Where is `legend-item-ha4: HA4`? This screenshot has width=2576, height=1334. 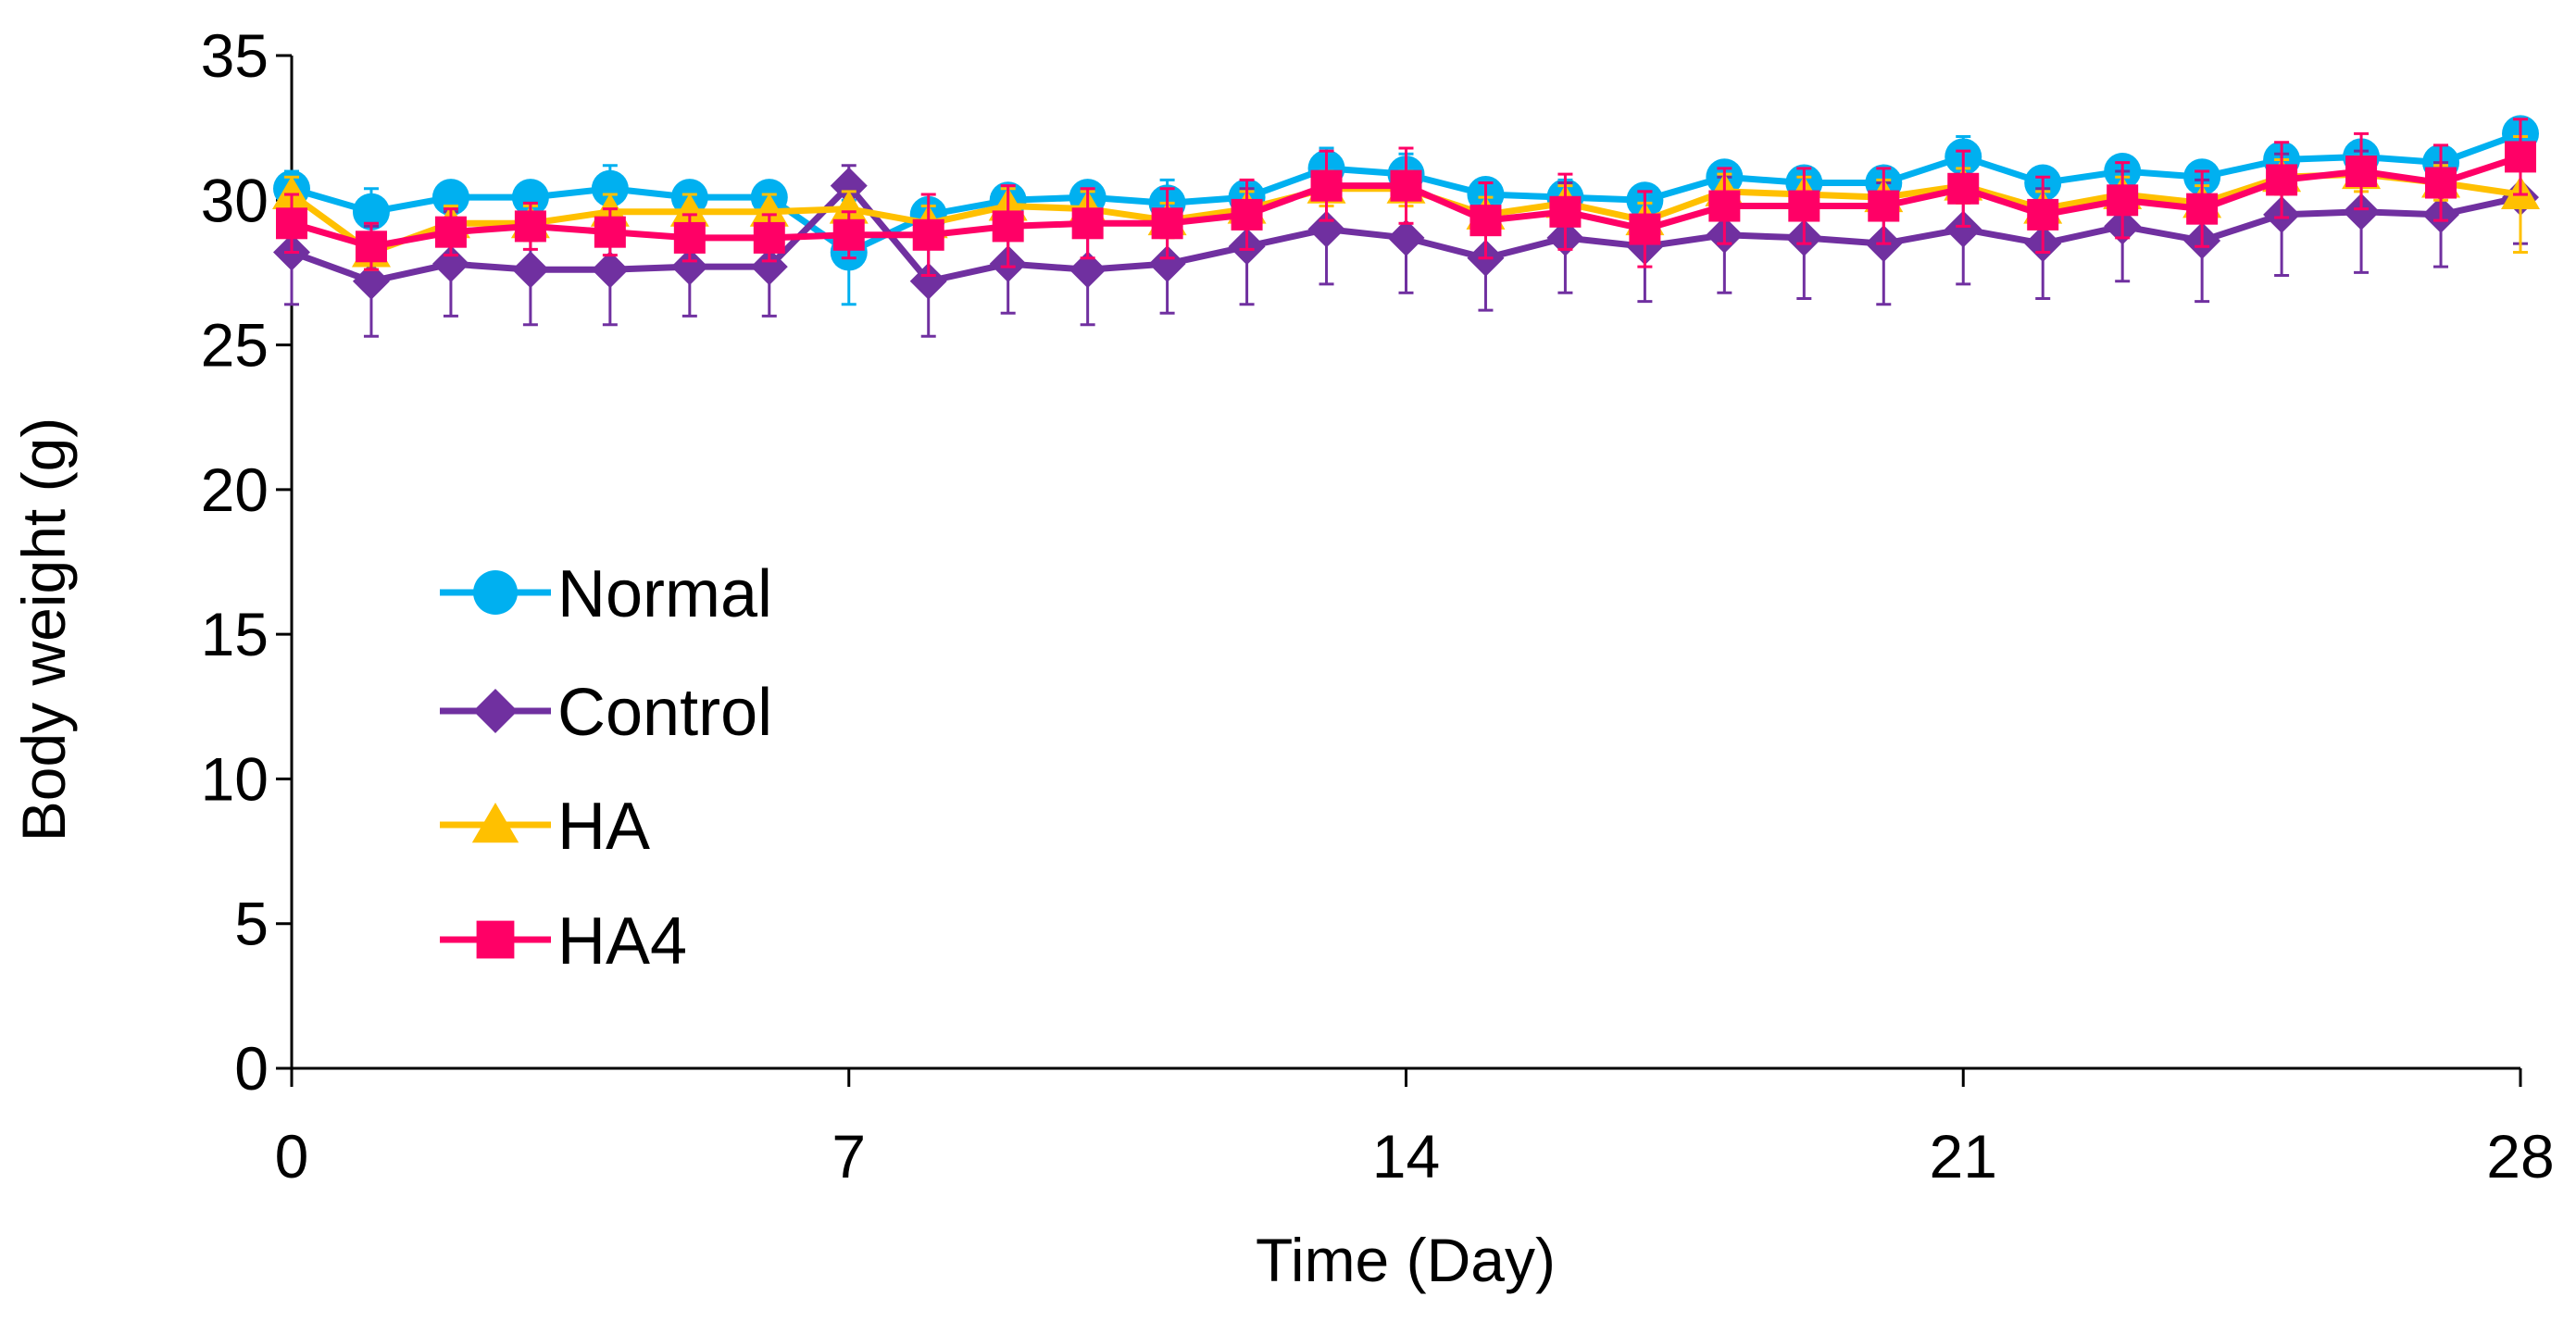 legend-item-ha4: HA4 is located at coordinates (563, 941).